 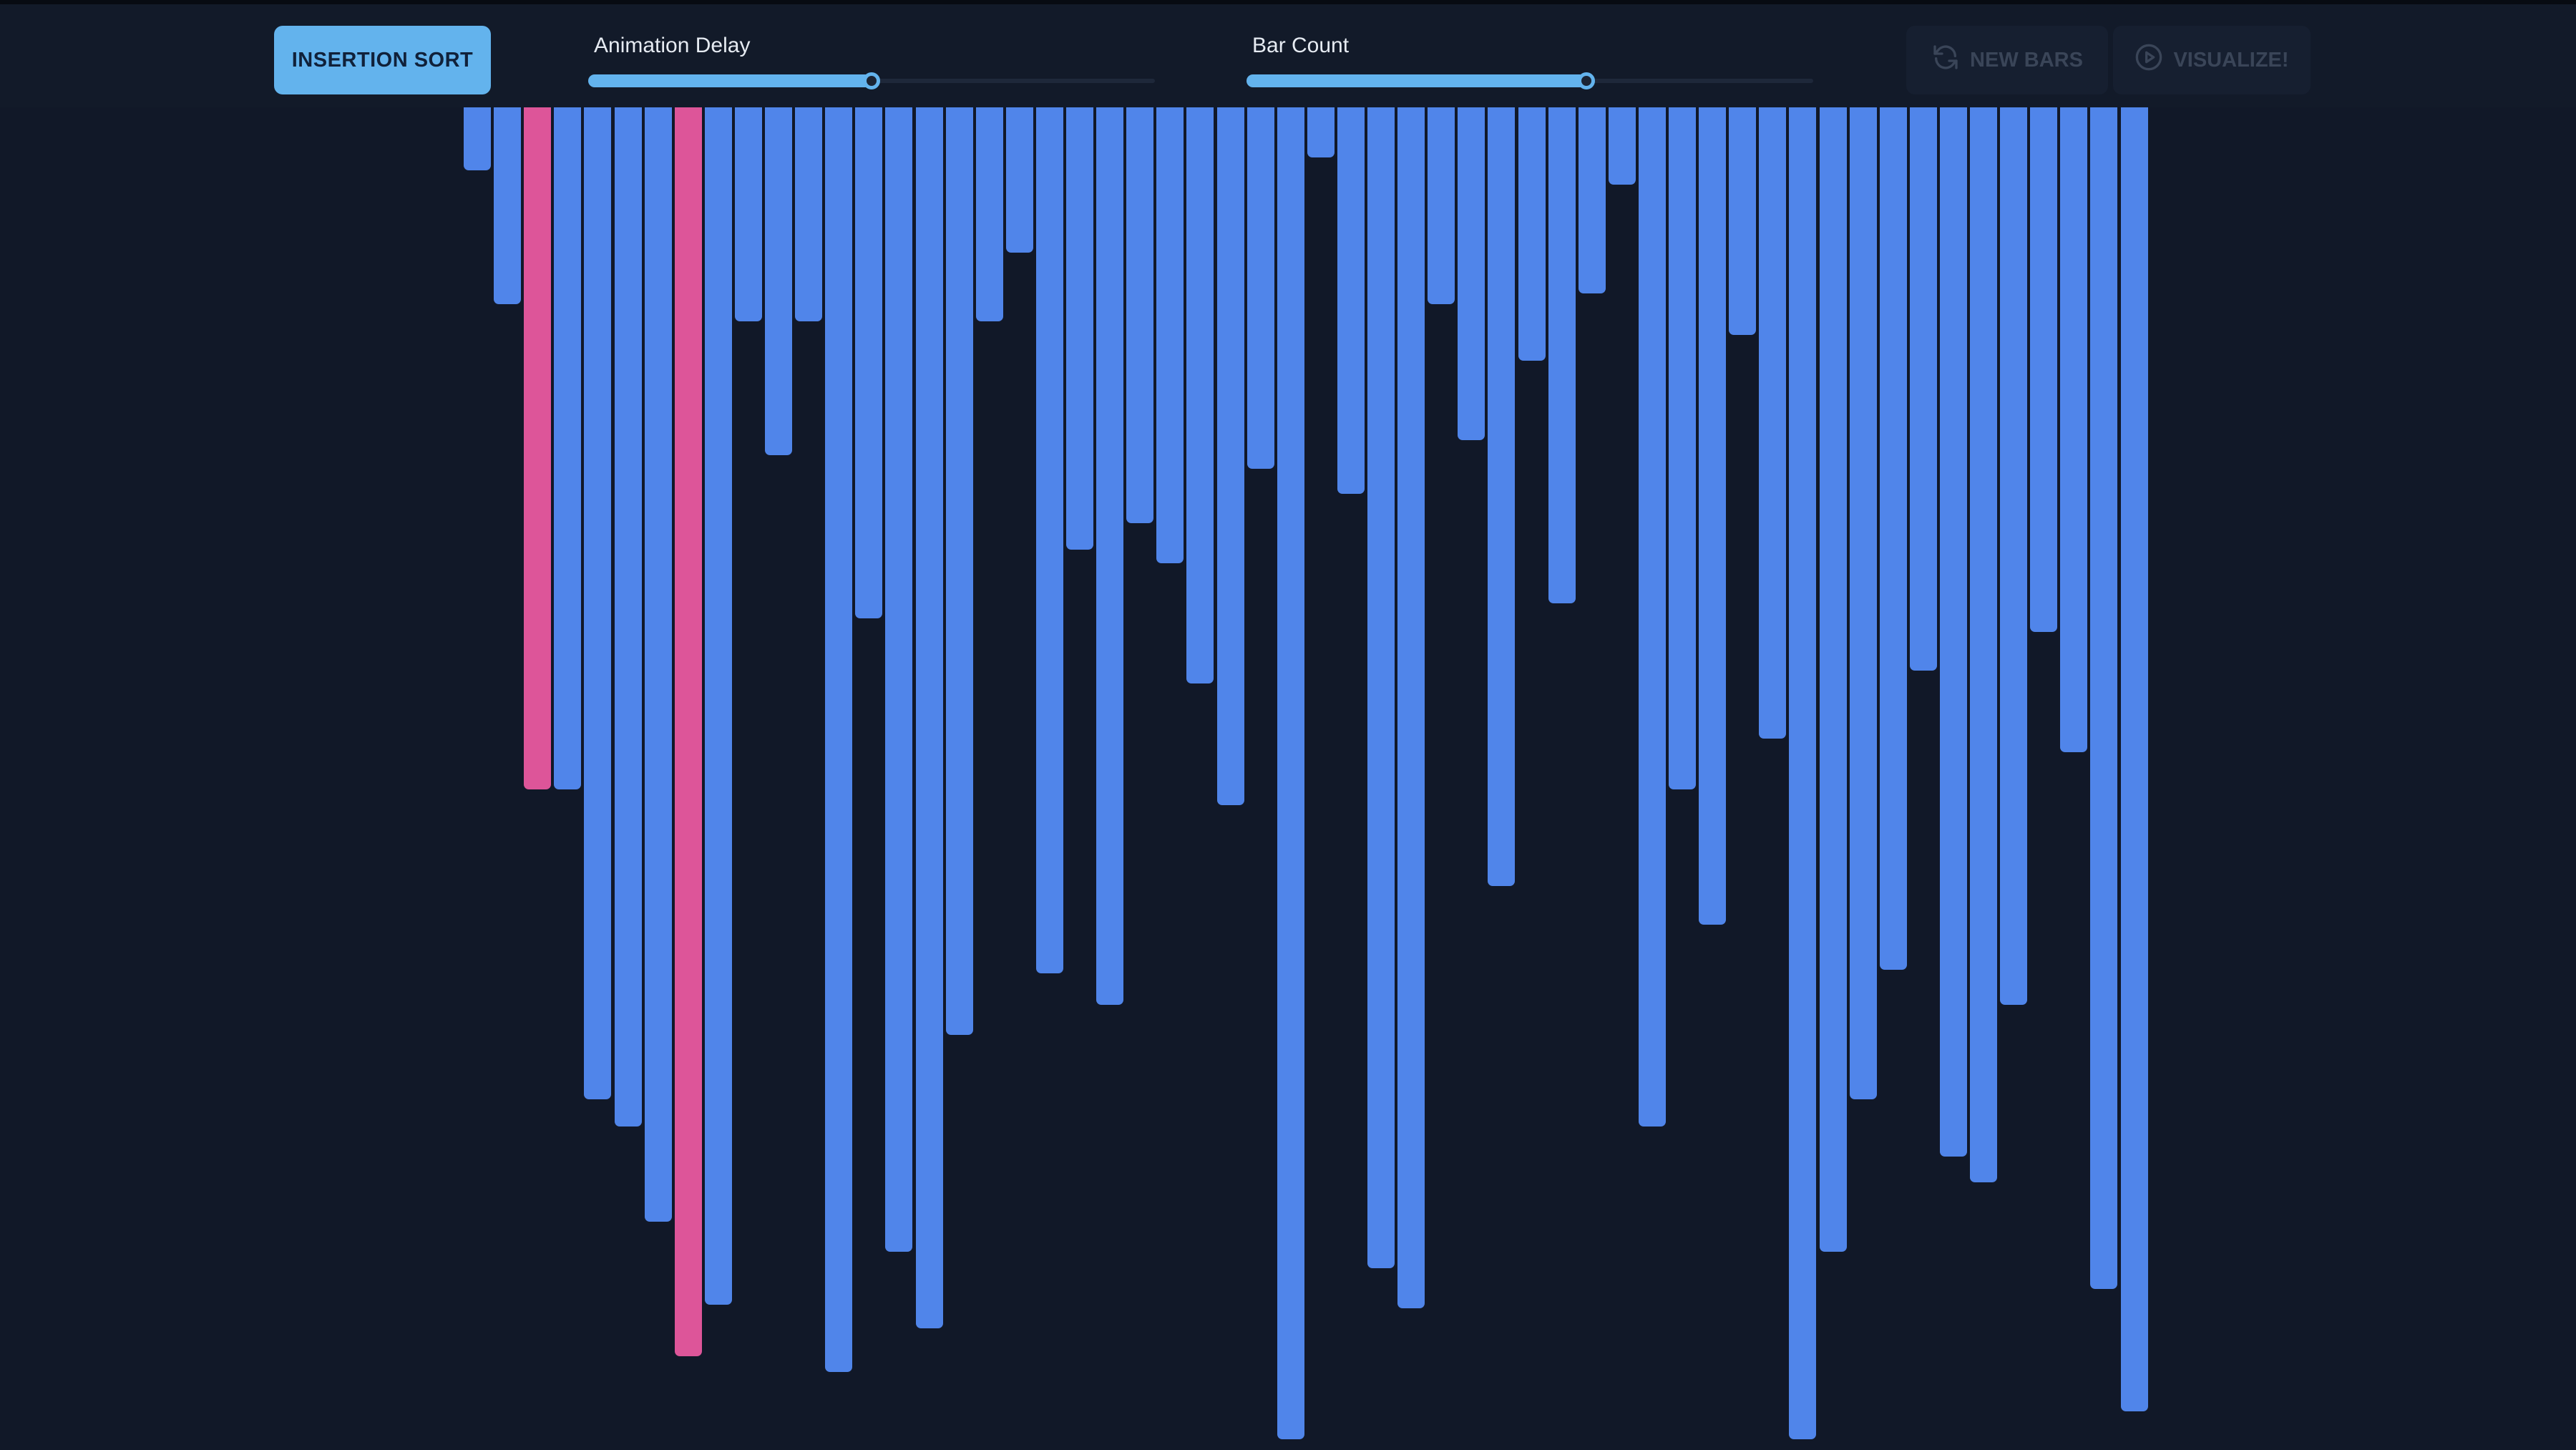 I want to click on visualize-button: VISUALIZE!, so click(x=2212, y=60).